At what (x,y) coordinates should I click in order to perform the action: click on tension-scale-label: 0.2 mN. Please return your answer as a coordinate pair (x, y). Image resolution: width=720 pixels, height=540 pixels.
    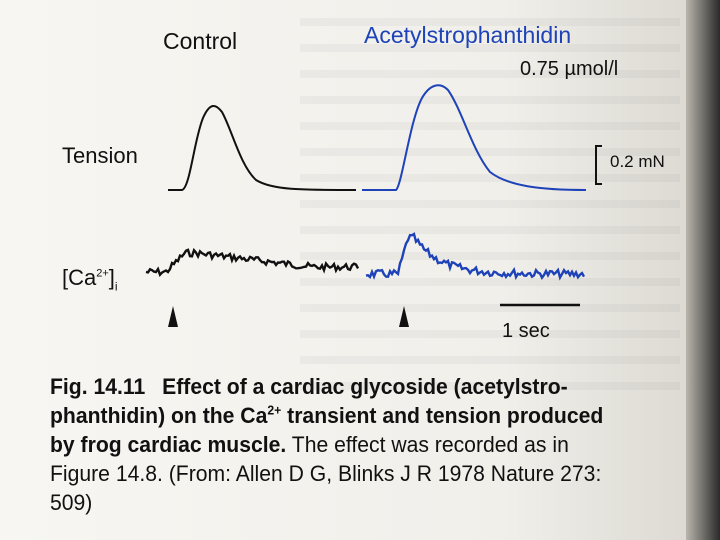
    Looking at the image, I should click on (637, 161).